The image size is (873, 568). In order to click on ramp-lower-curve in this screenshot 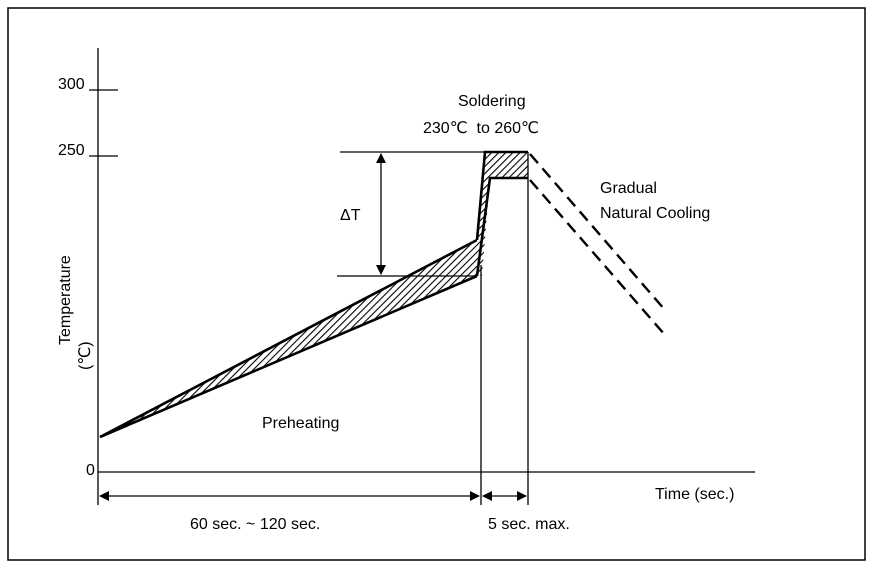, I will do `click(501, 226)`.